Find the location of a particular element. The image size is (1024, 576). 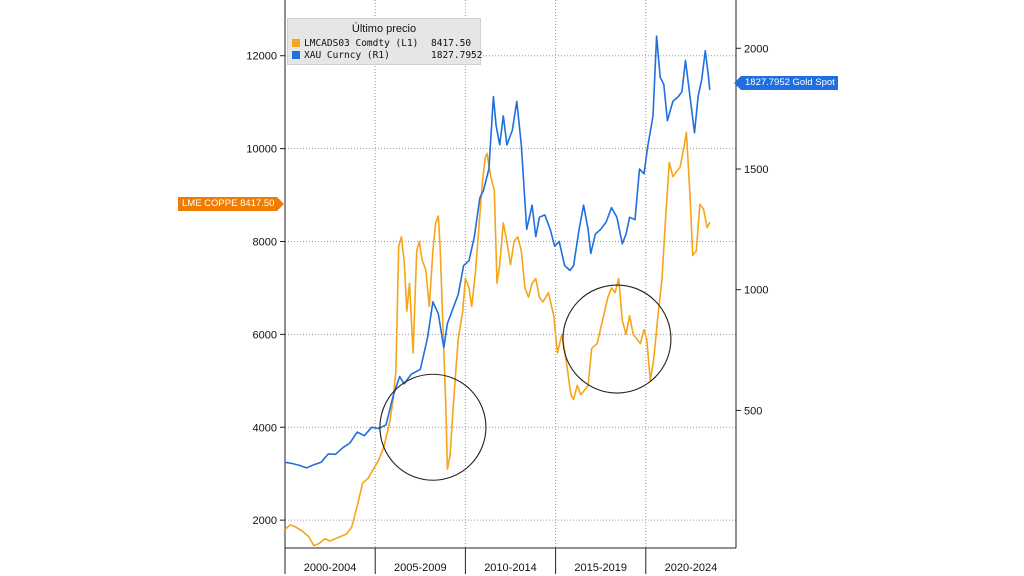

legend-title: Último precio is located at coordinates (384, 29).